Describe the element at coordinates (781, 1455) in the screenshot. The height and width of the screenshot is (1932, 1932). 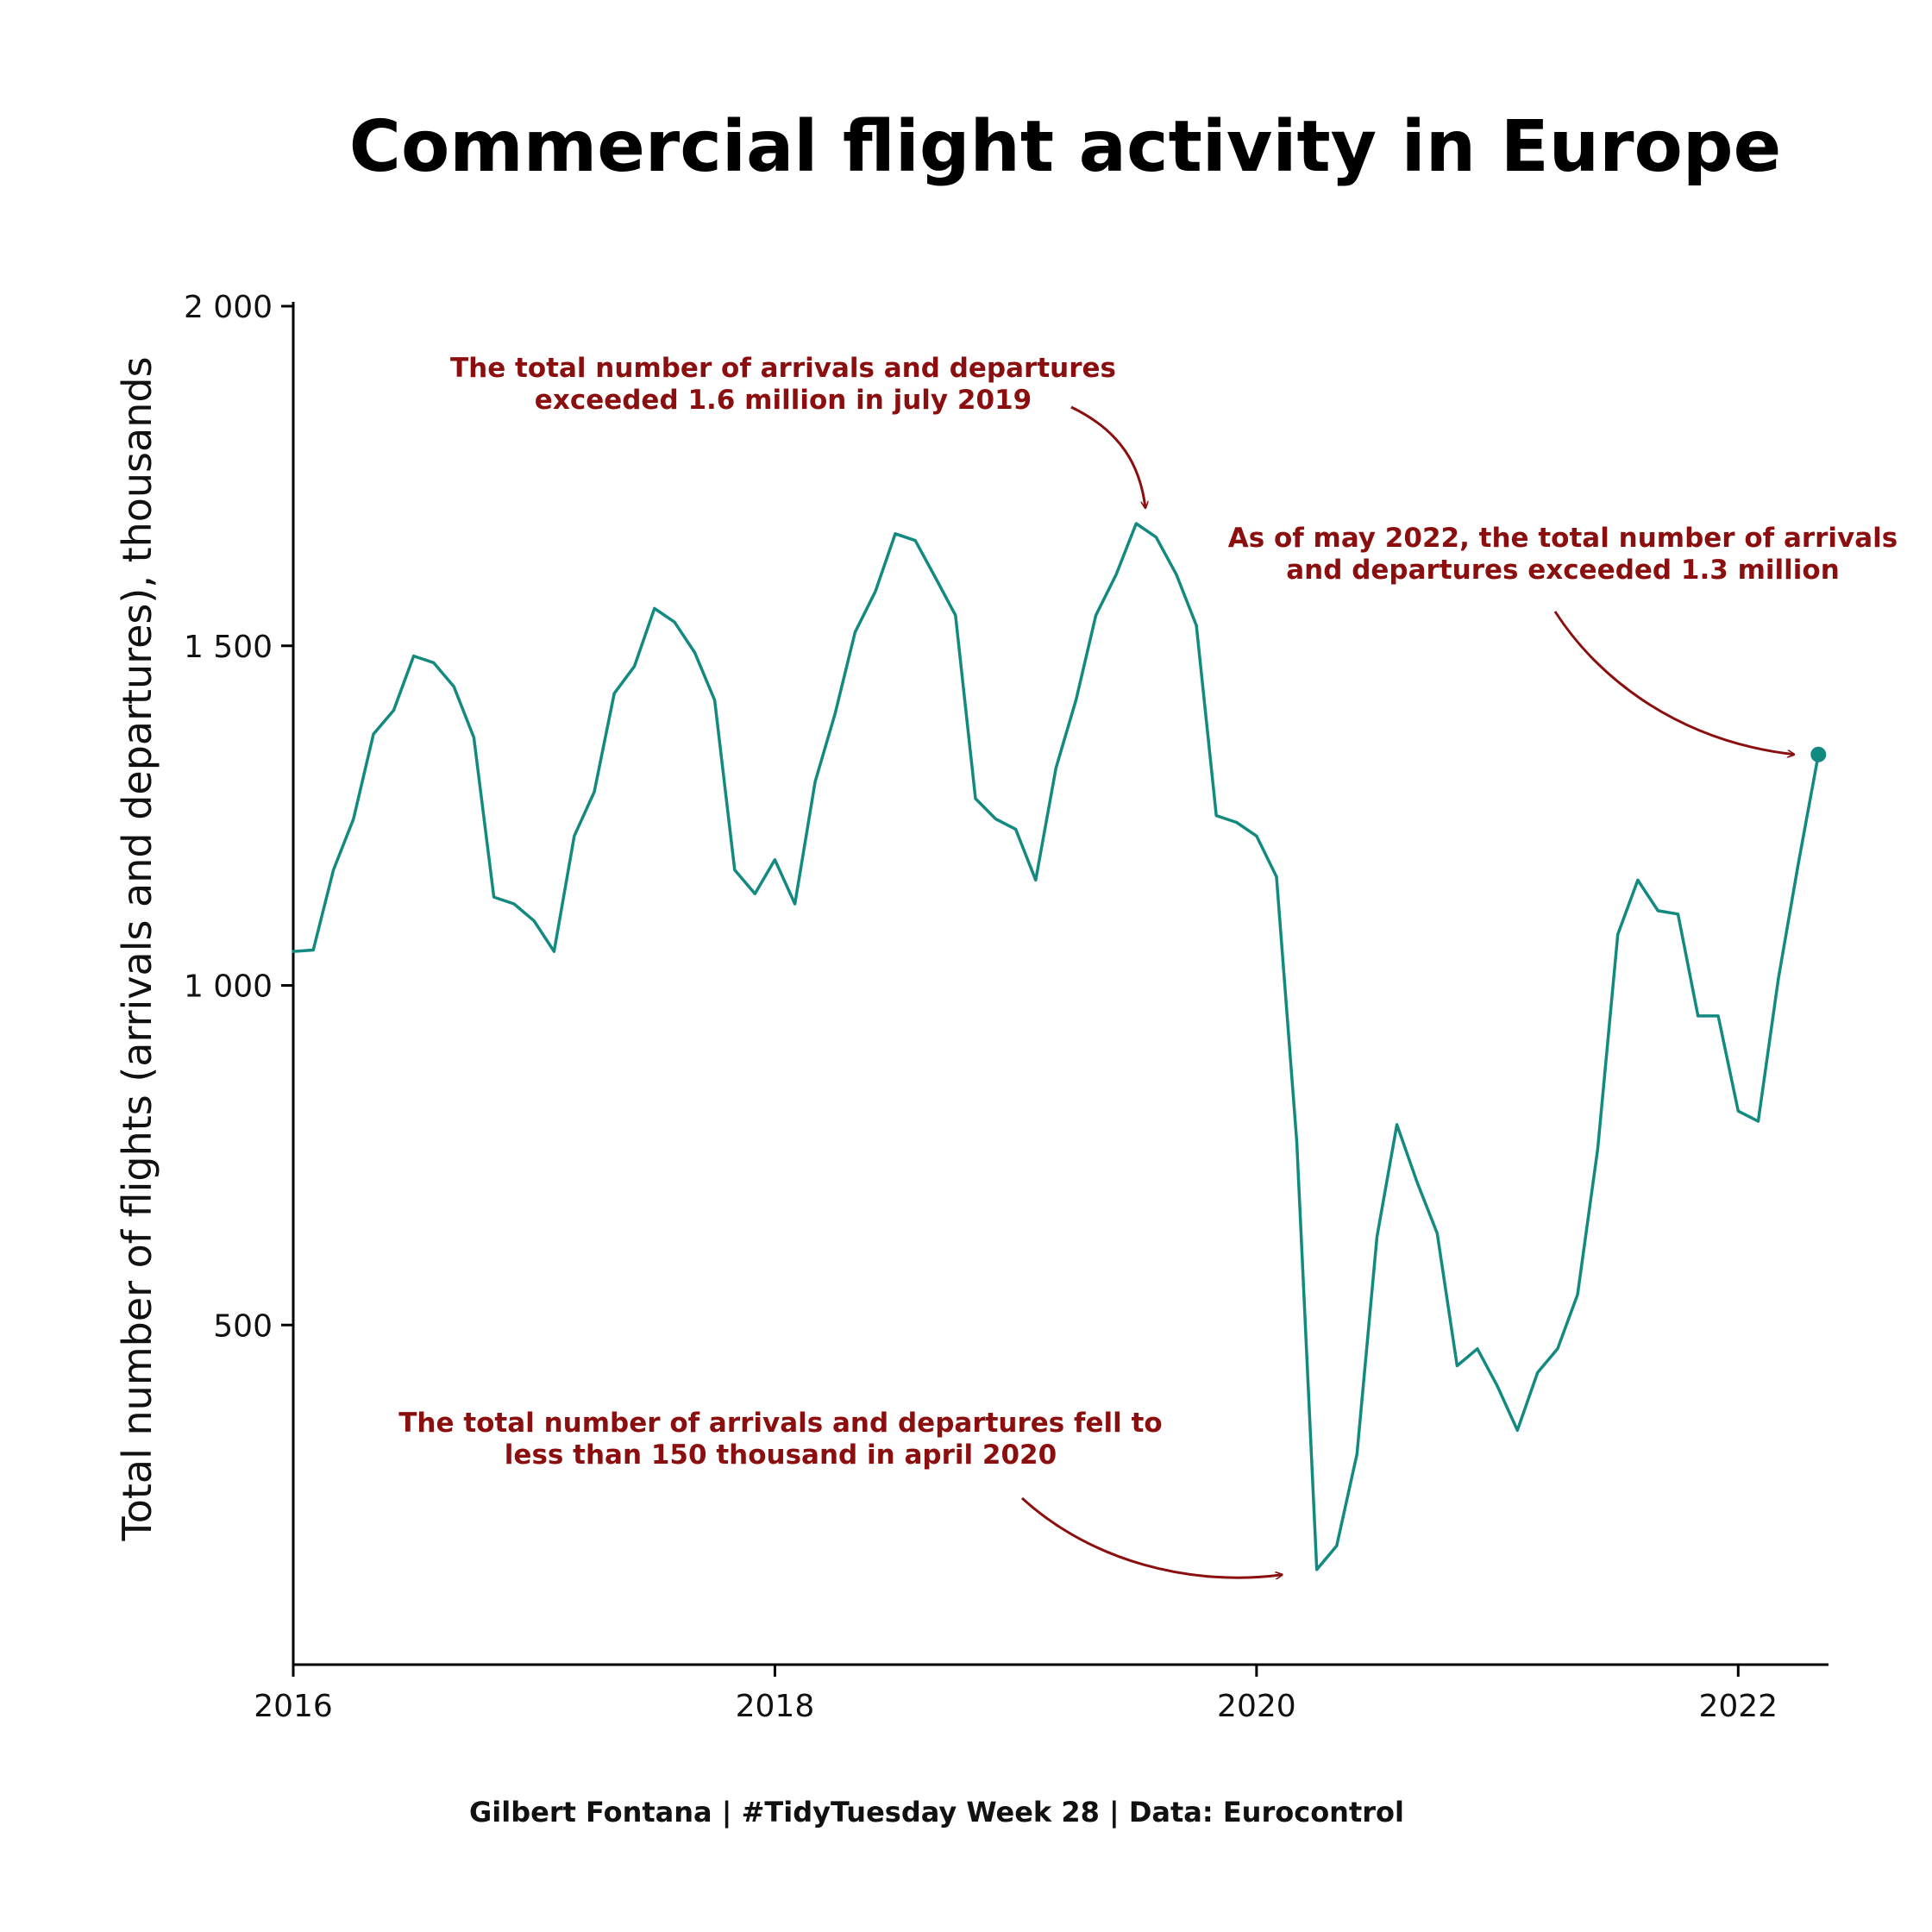
I see `annotation-text-line: less than 150 thousand in april 2020` at that location.